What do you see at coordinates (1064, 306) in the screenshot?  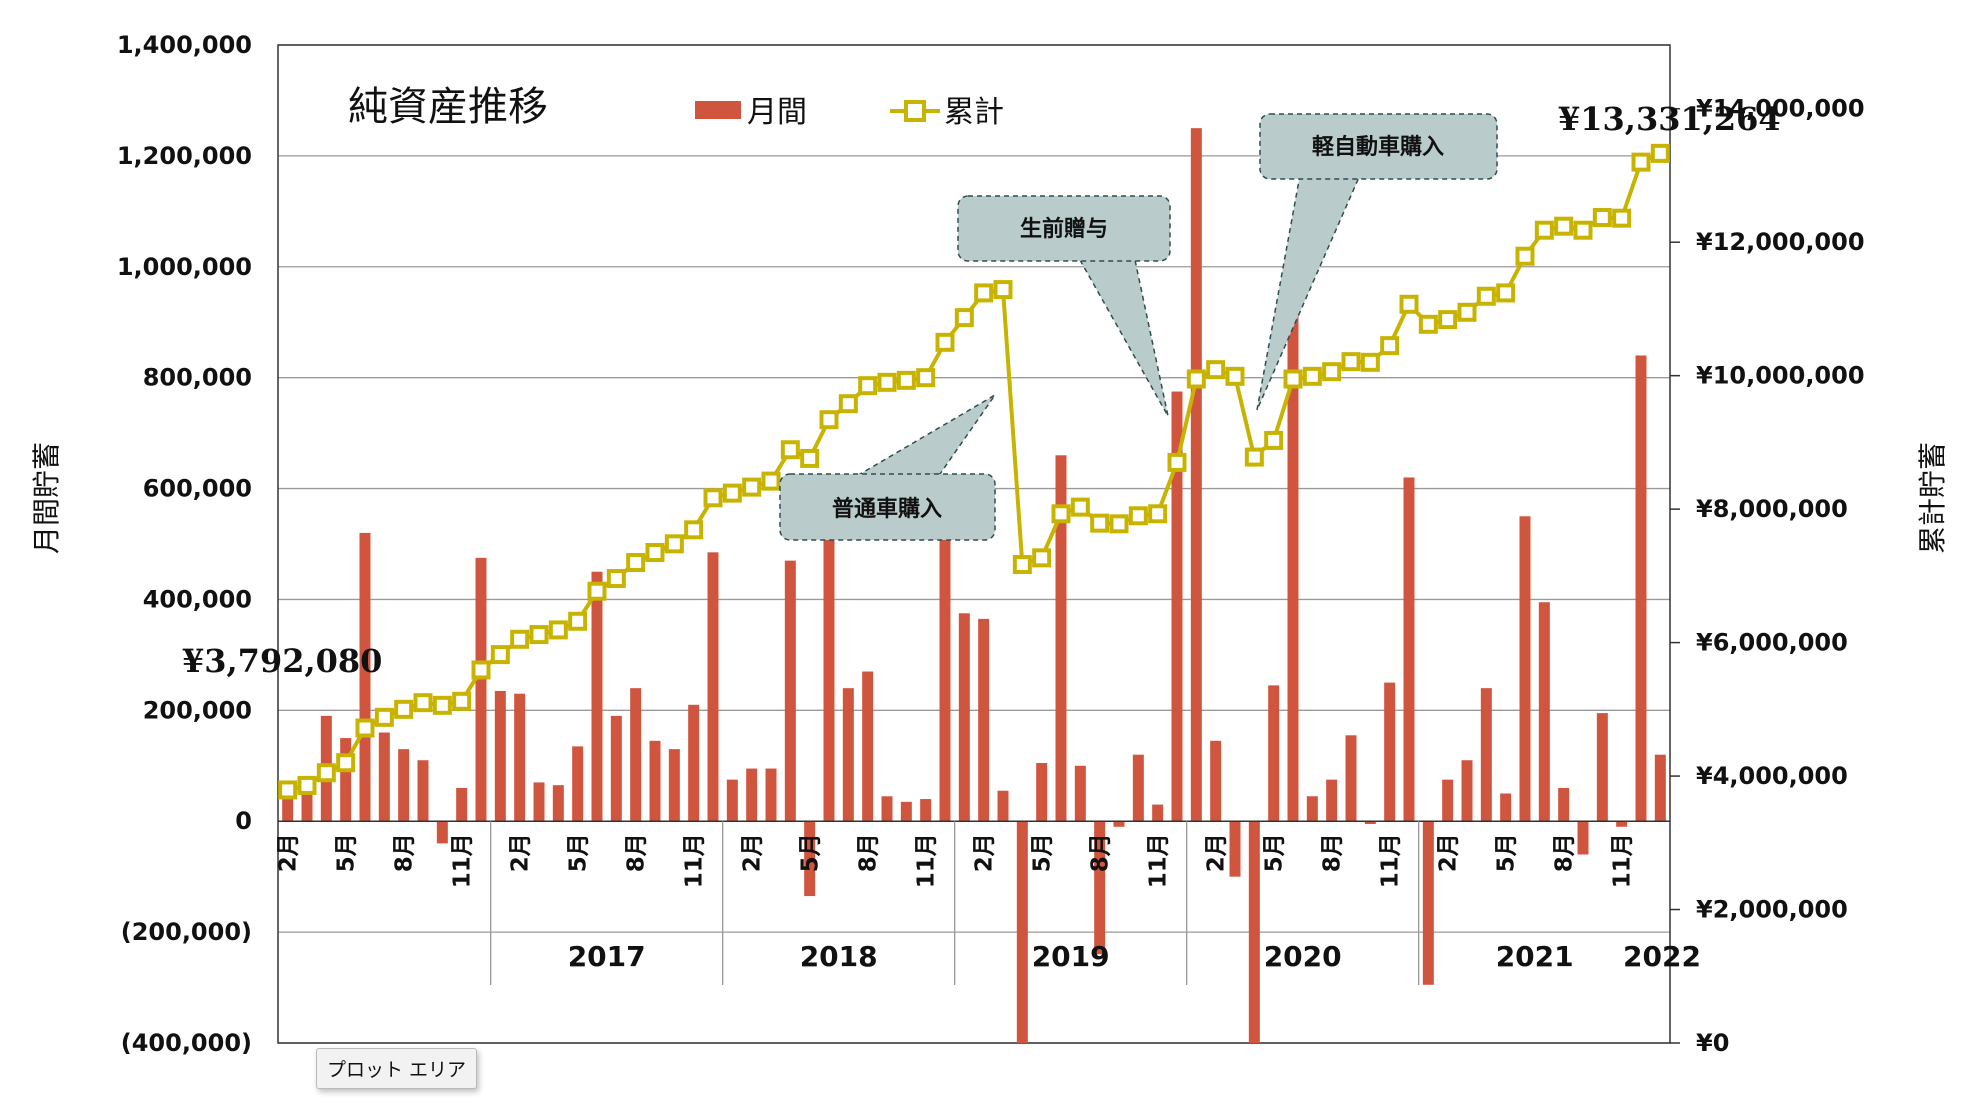 I see `callout-seizen-zouyo: 生前贈与` at bounding box center [1064, 306].